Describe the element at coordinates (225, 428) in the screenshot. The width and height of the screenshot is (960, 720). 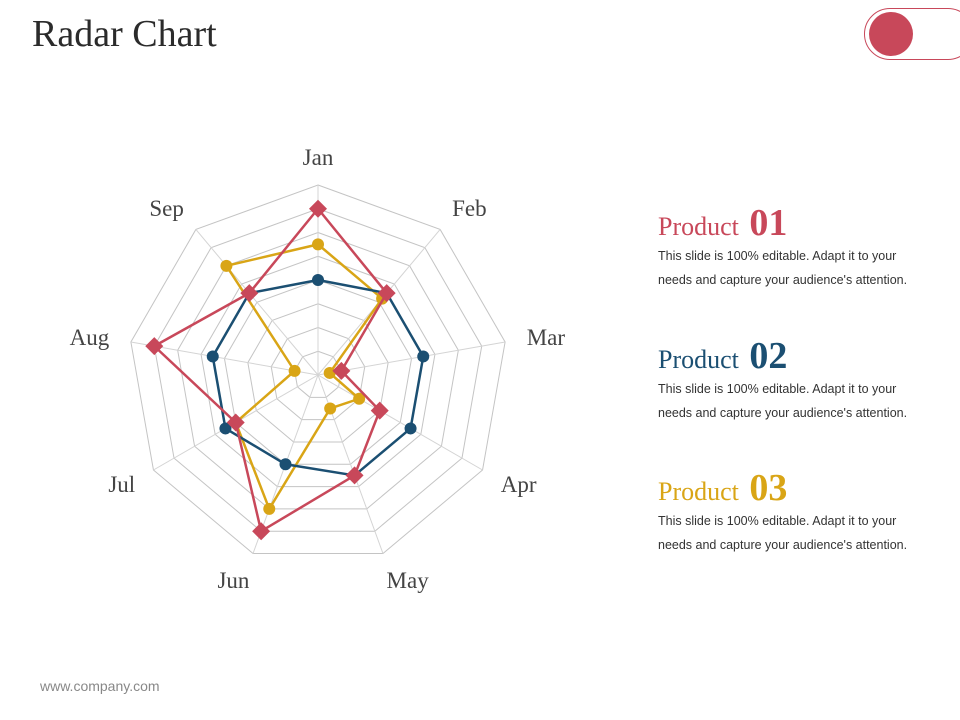
I see `point-product-02-jul` at that location.